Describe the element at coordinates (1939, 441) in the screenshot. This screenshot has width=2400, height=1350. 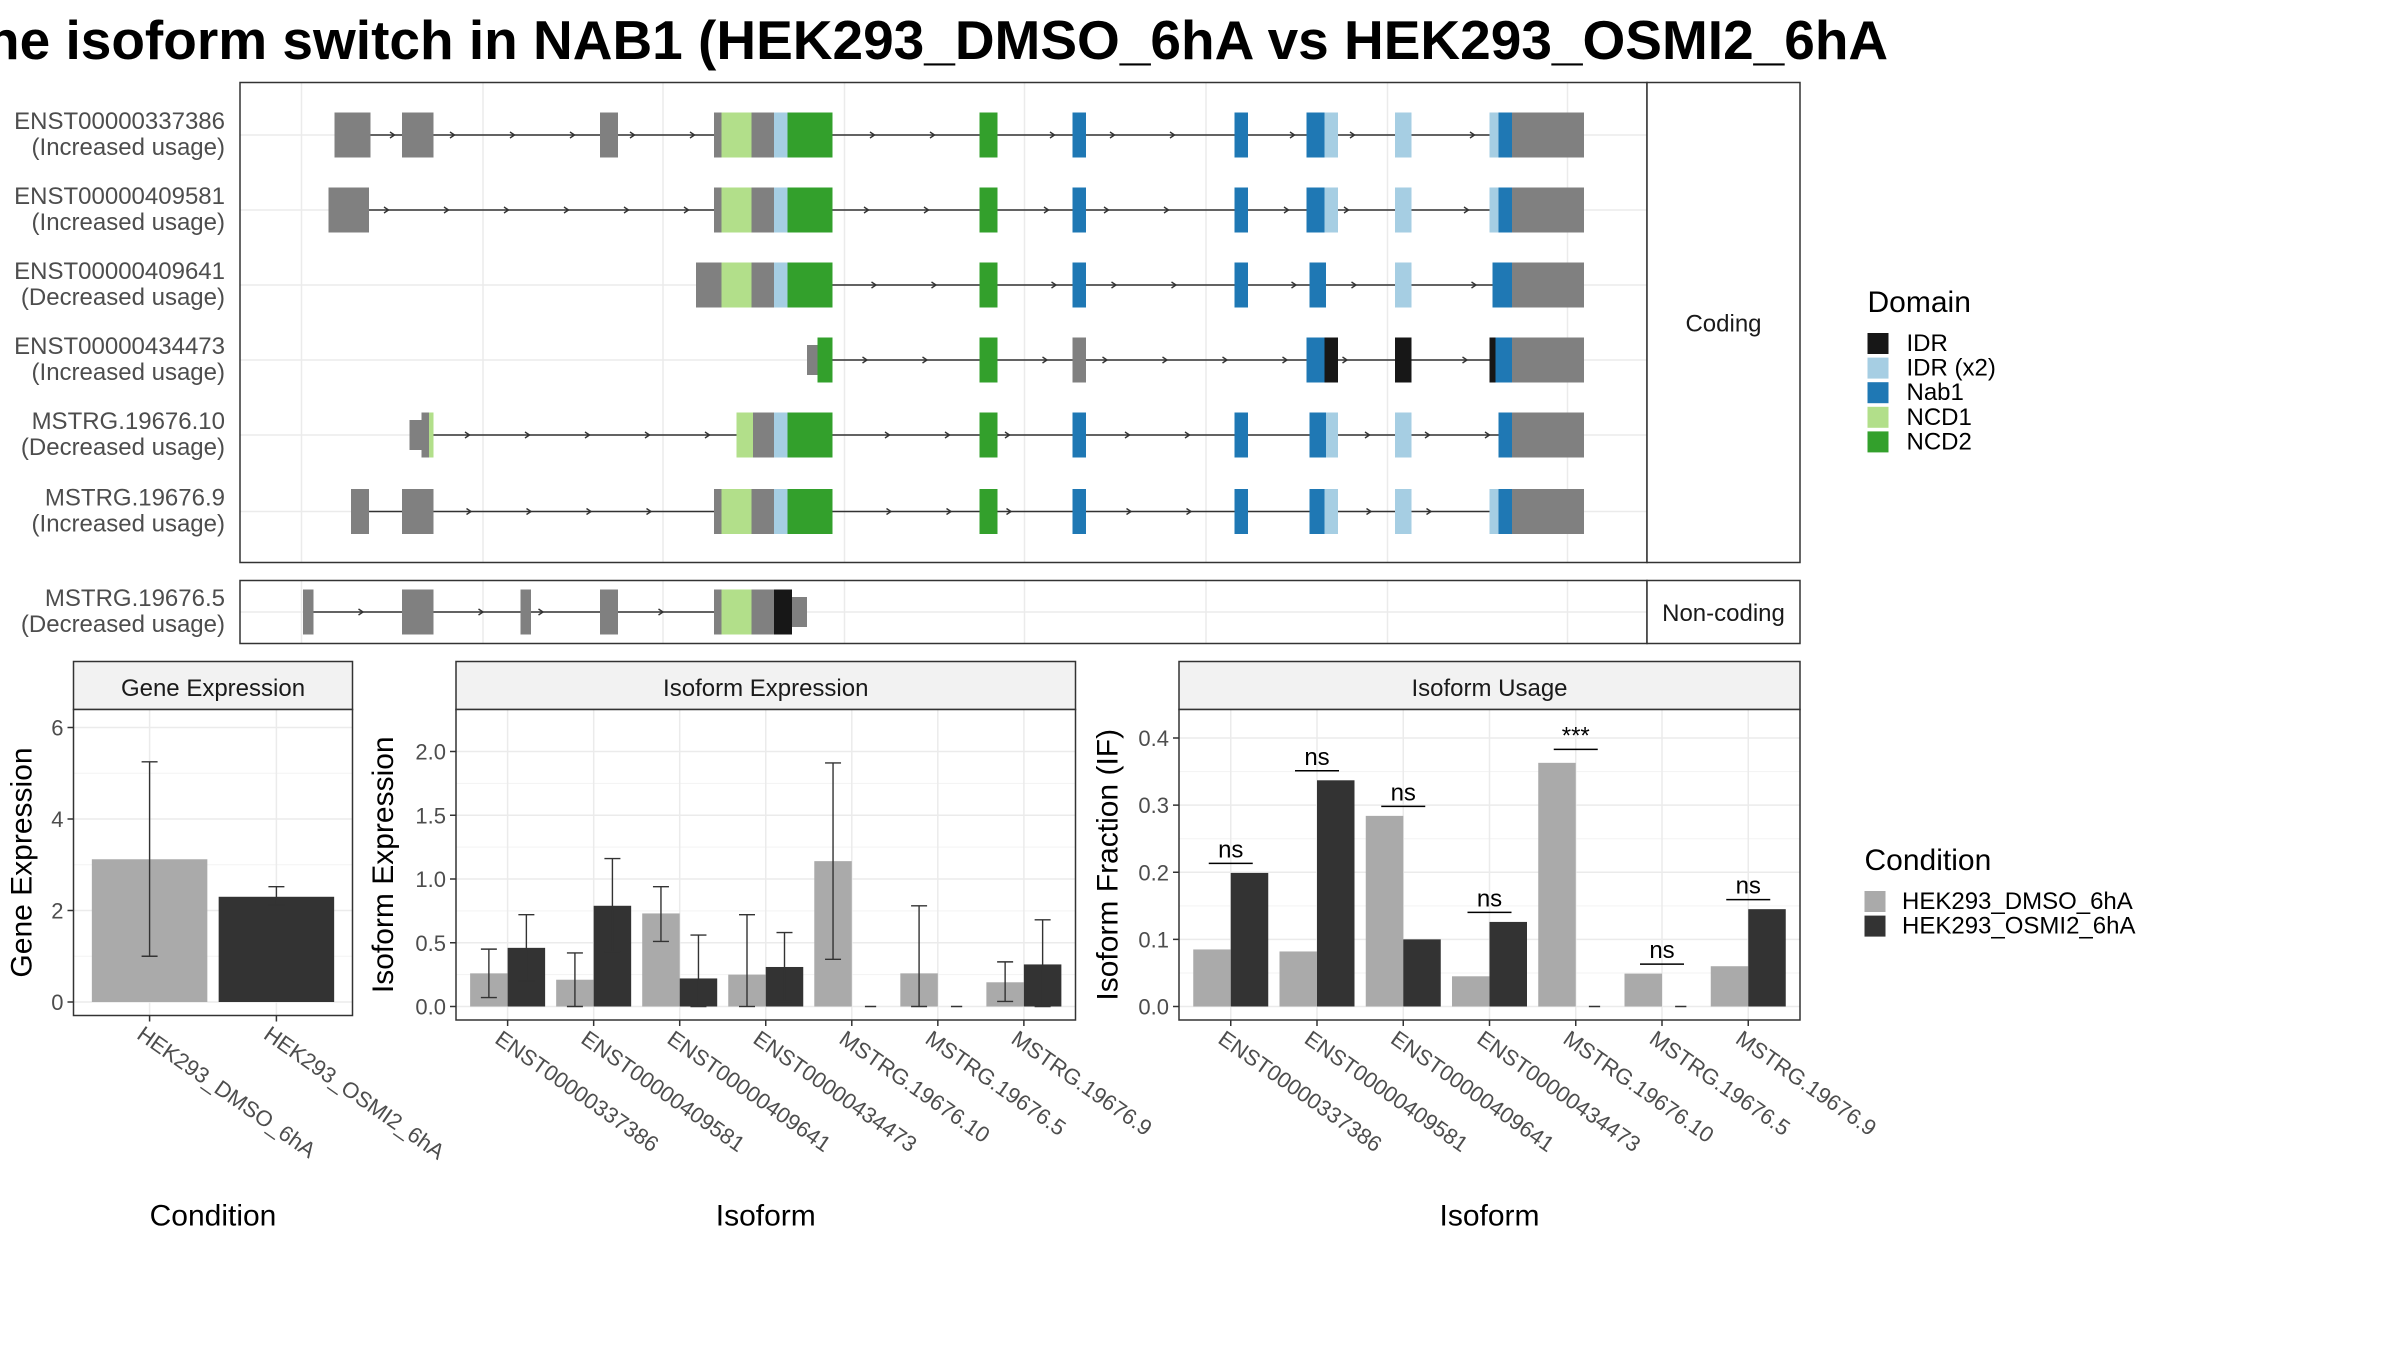
I see `domain-legend-label: NCD2` at that location.